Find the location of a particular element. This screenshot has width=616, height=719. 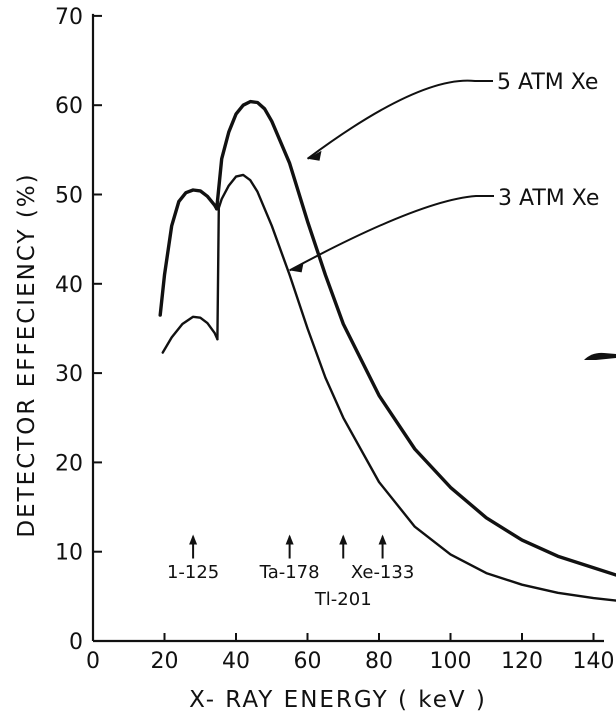

x-tick-label: 120 is located at coordinates (522, 661).